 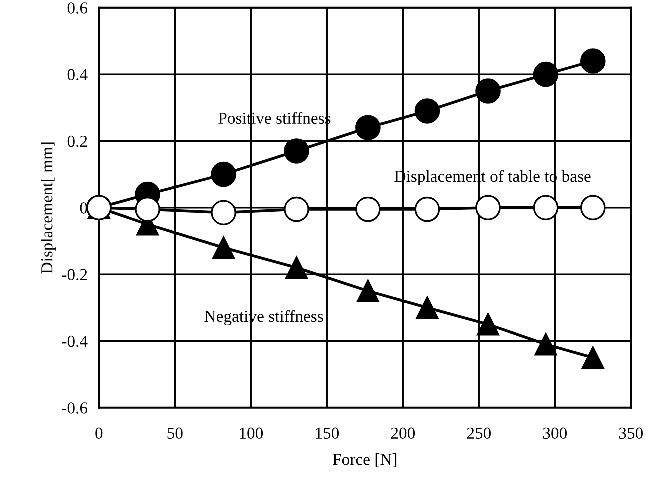 I want to click on y-tick-label: -0.4, so click(x=75, y=342).